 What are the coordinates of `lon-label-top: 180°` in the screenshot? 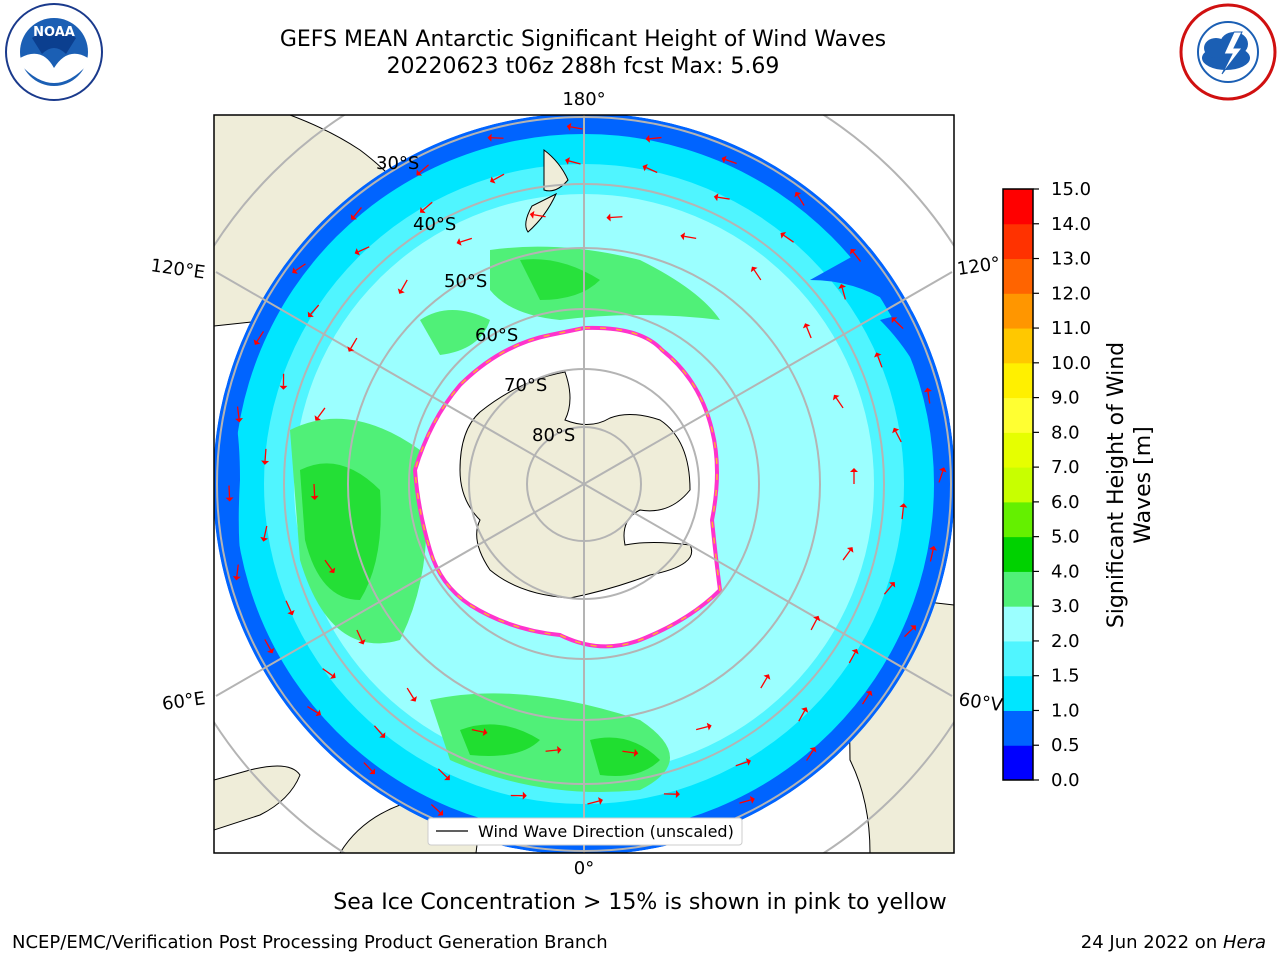 It's located at (583, 99).